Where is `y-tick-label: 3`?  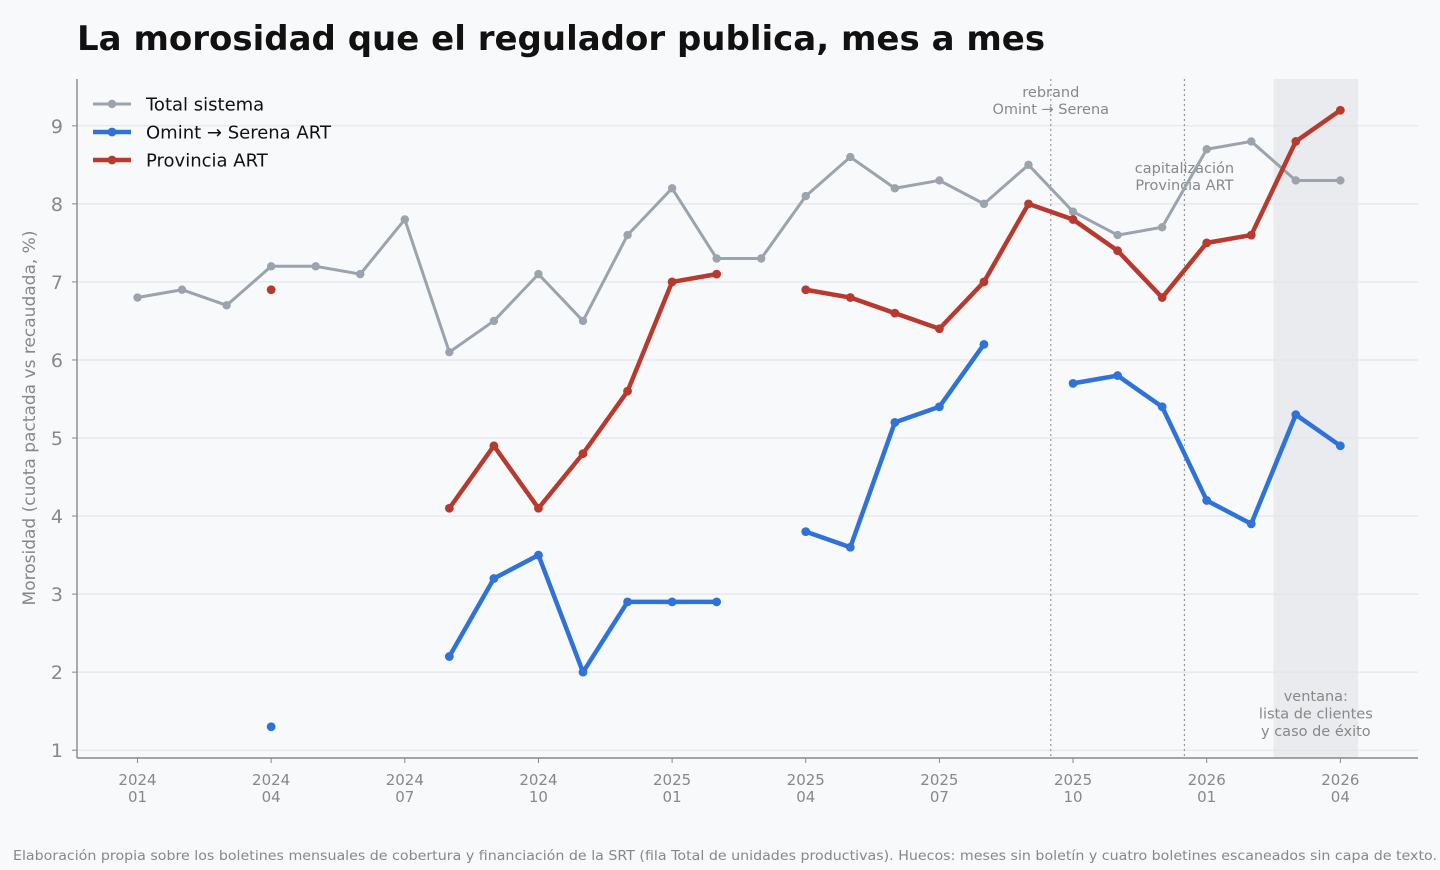
y-tick-label: 3 is located at coordinates (57, 595).